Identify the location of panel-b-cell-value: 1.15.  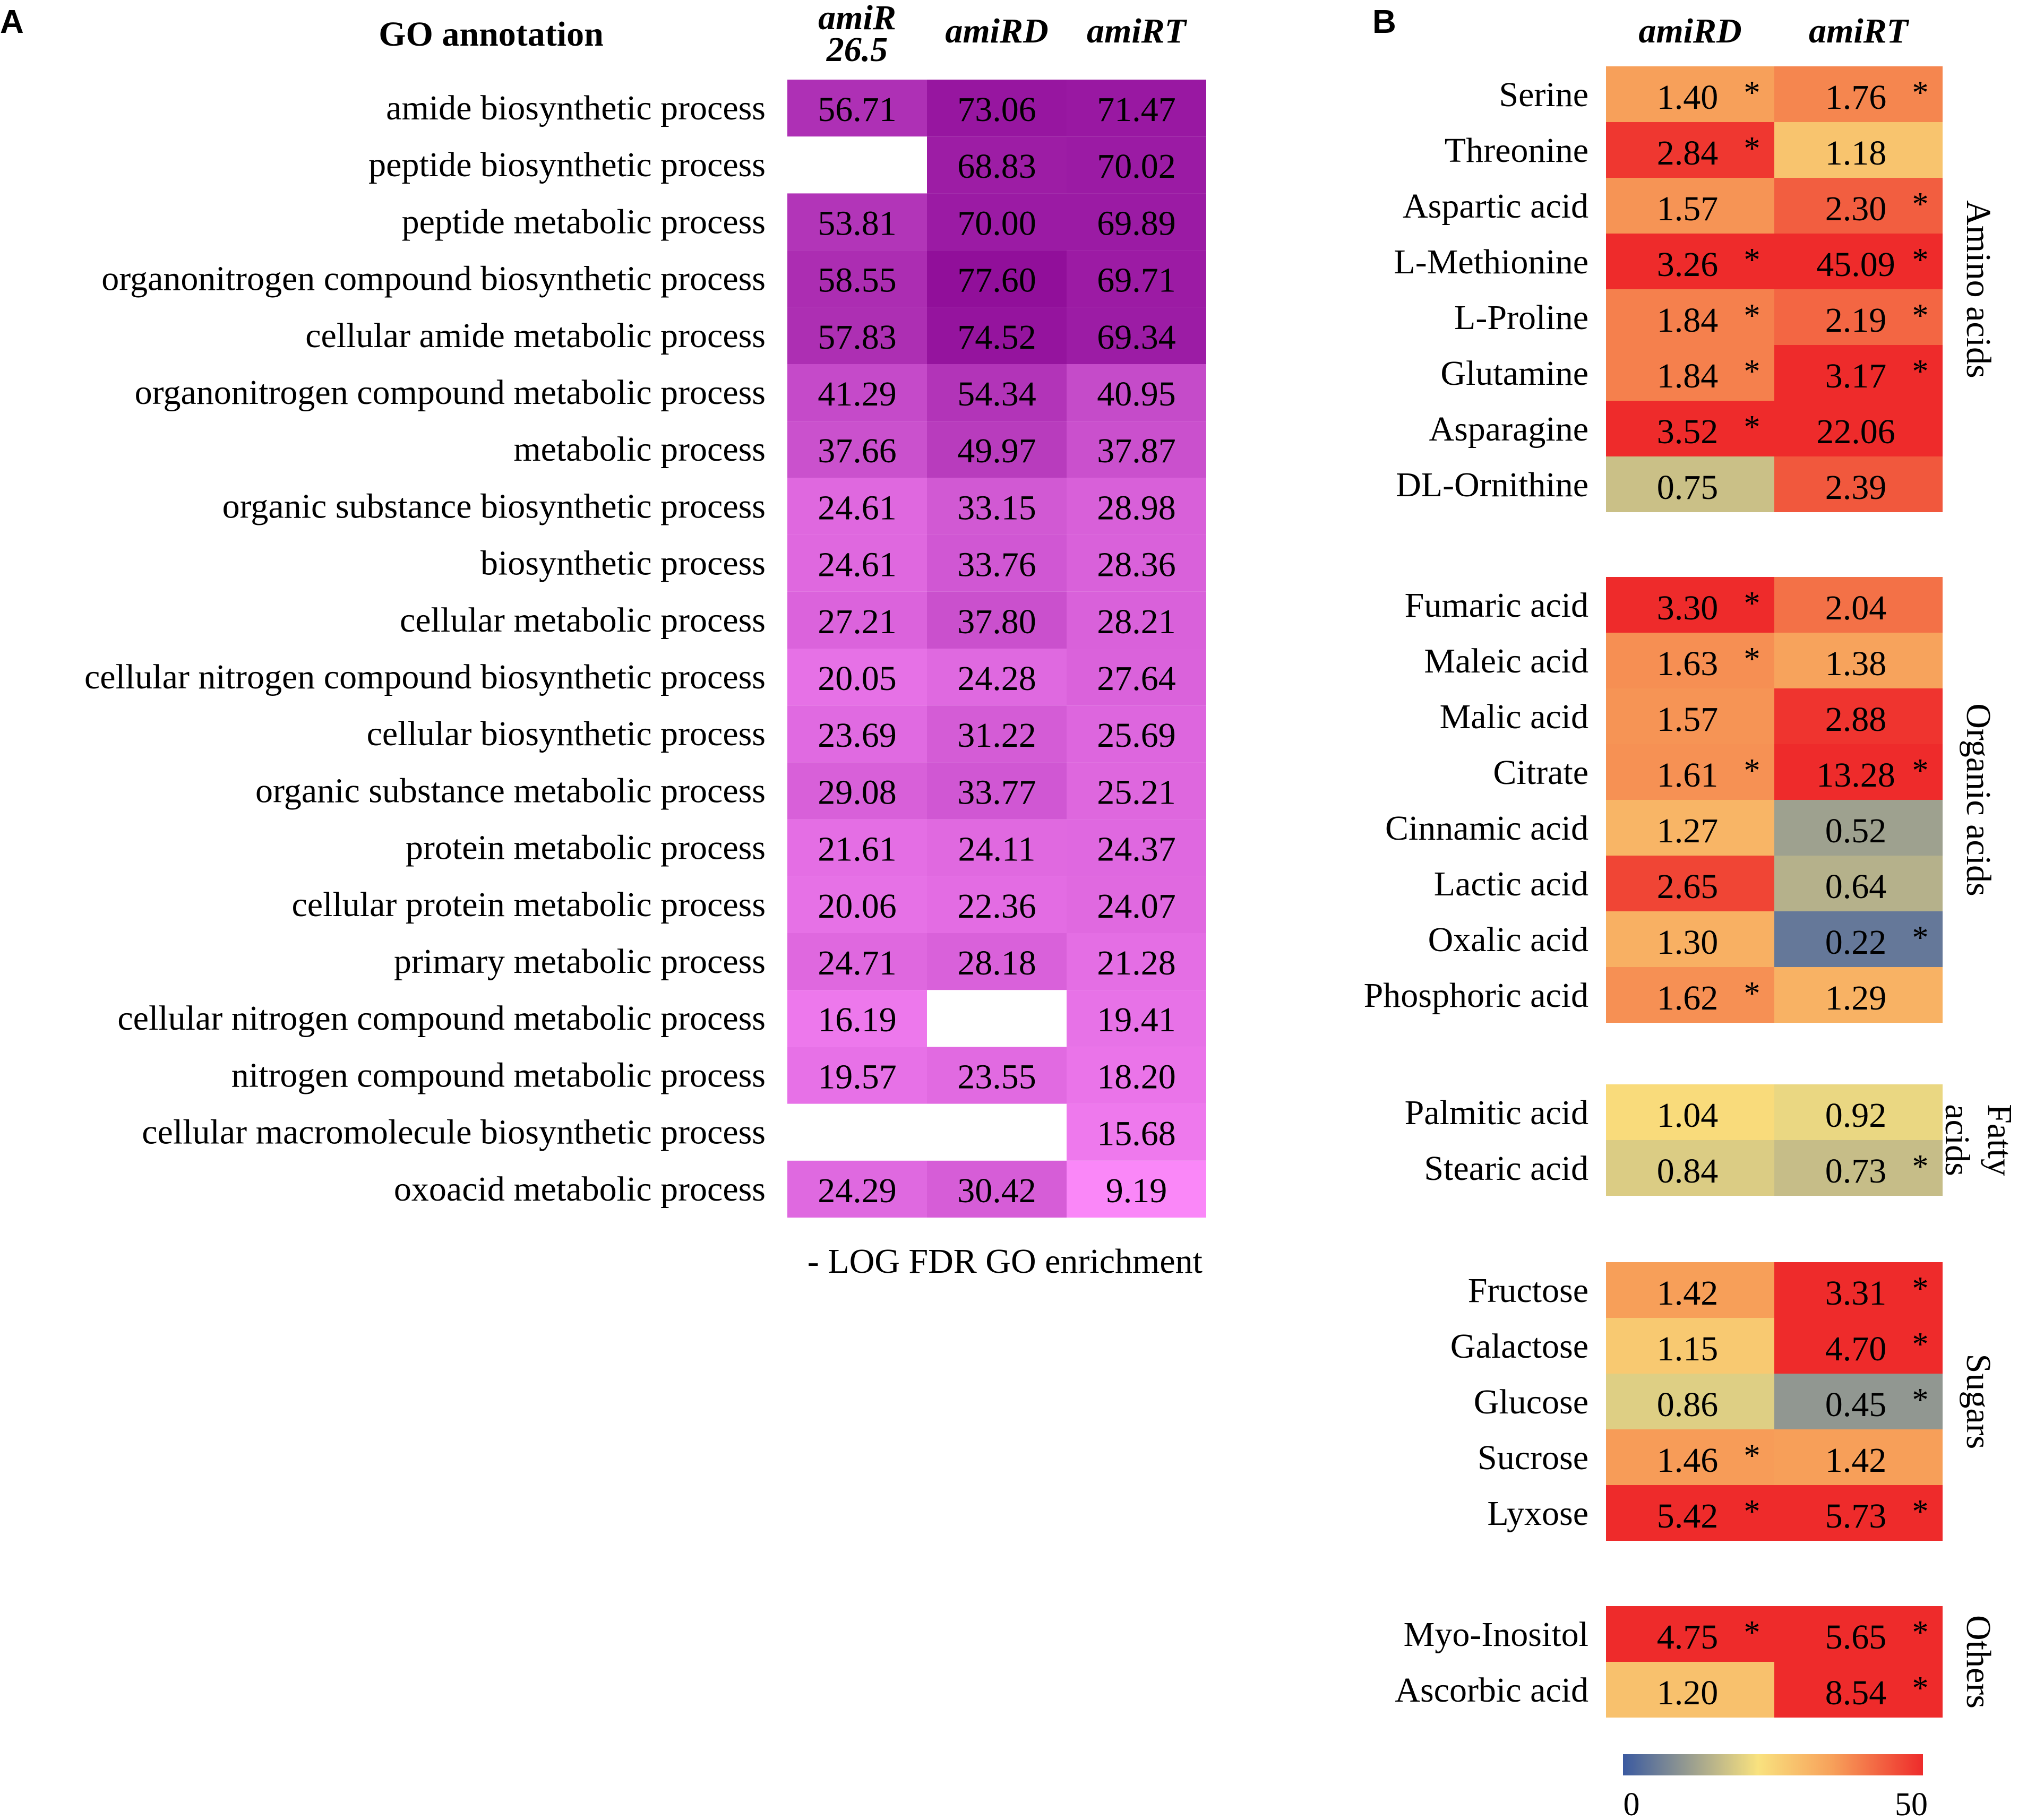
(1688, 1349).